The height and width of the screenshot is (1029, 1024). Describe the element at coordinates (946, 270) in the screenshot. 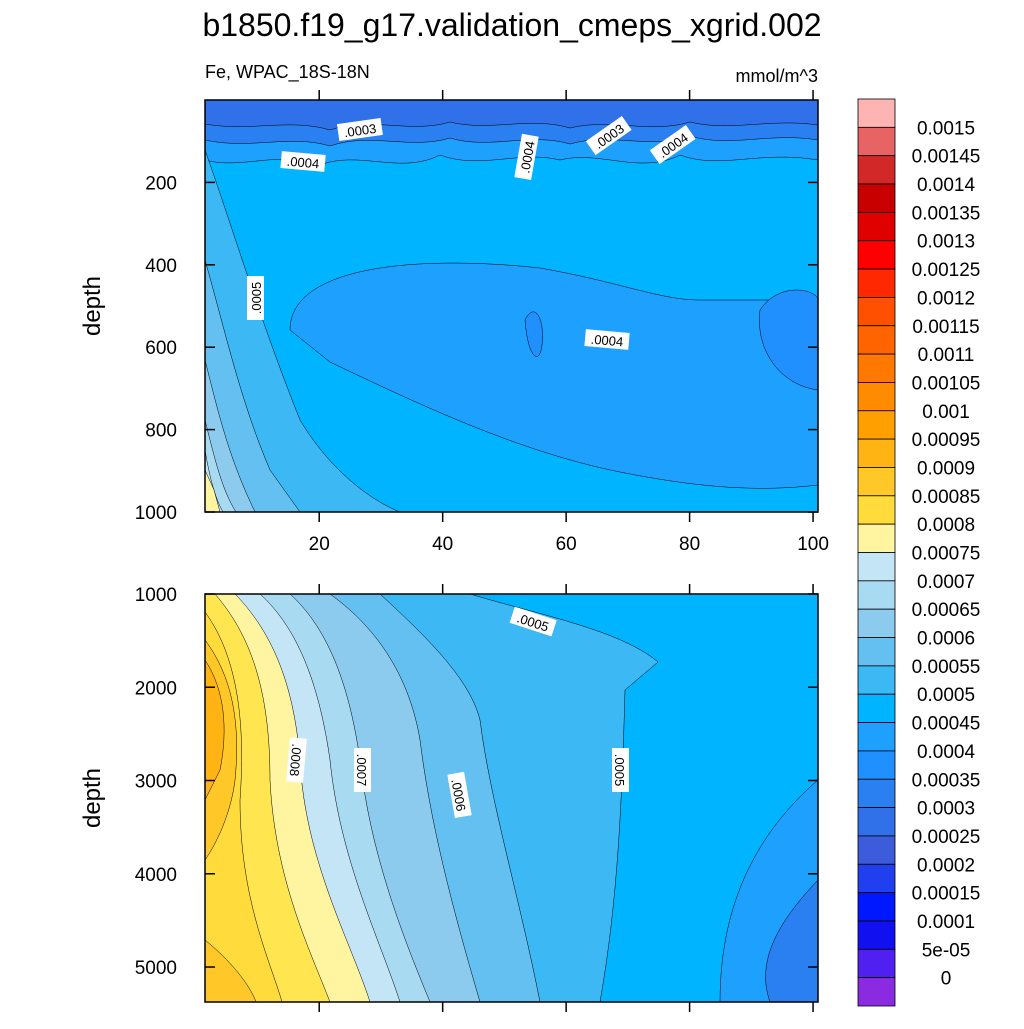

I see `colorbar-label: 0.00125` at that location.